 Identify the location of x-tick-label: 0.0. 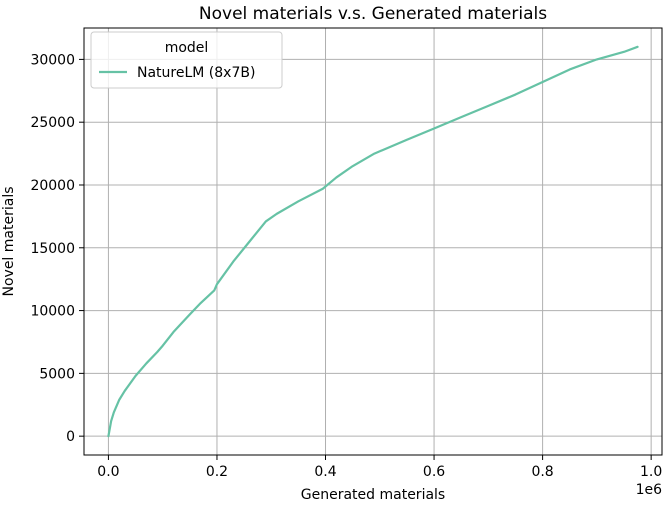
(108, 472).